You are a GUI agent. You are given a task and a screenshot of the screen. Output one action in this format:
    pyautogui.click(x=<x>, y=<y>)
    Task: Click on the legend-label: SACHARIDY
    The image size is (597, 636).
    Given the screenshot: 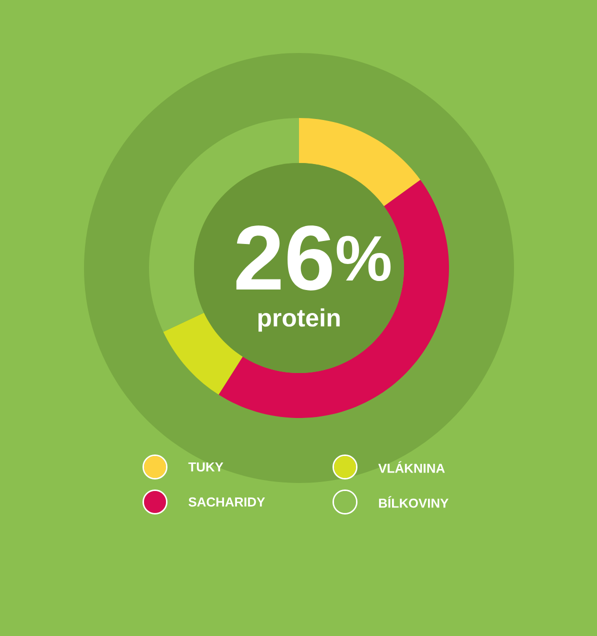 What is the action you would take?
    pyautogui.click(x=226, y=502)
    